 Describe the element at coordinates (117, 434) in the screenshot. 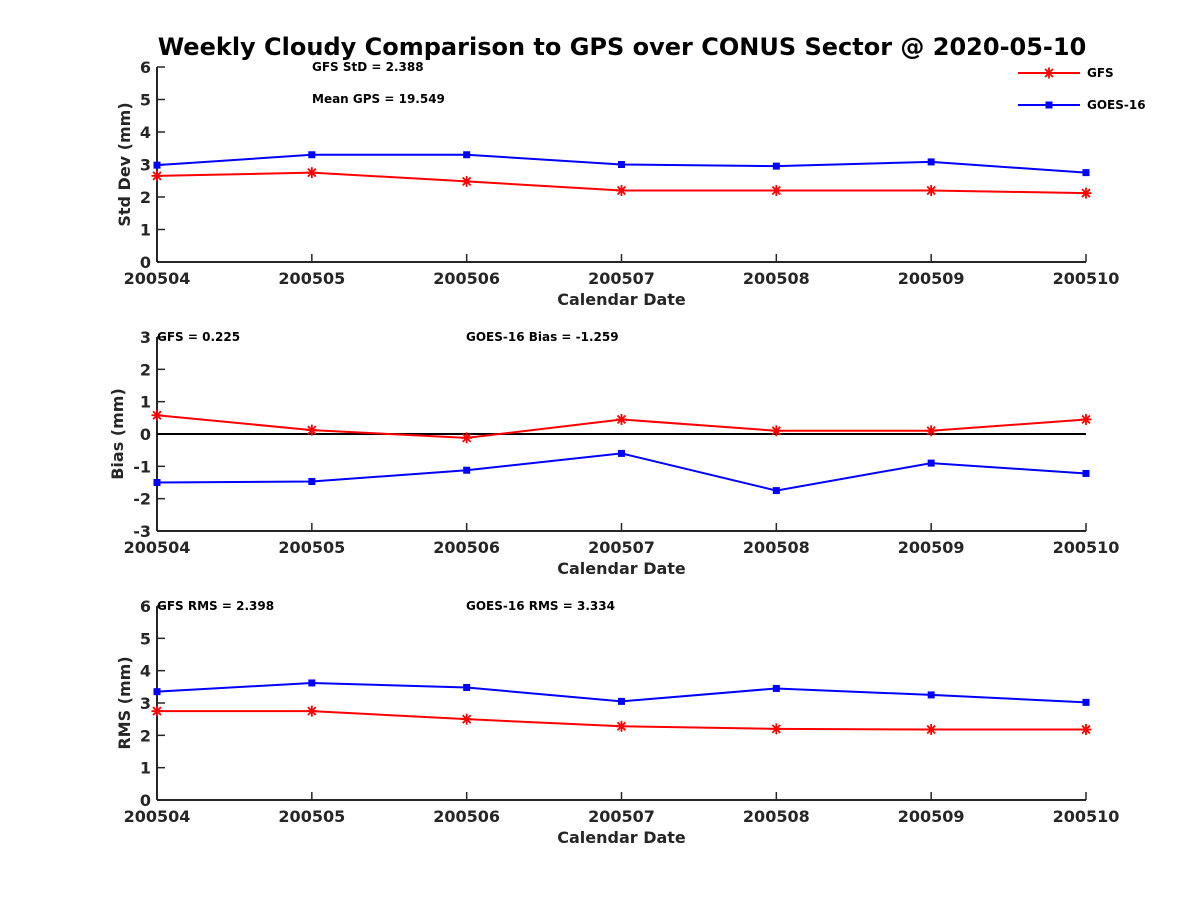

I see `y-axis-label: Bias (mm)` at that location.